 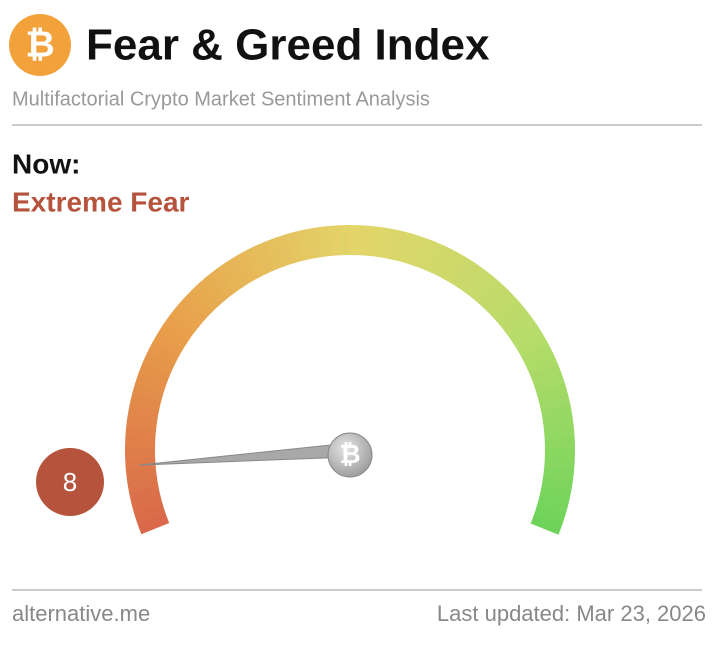 What do you see at coordinates (70, 482) in the screenshot?
I see `value-label: 8` at bounding box center [70, 482].